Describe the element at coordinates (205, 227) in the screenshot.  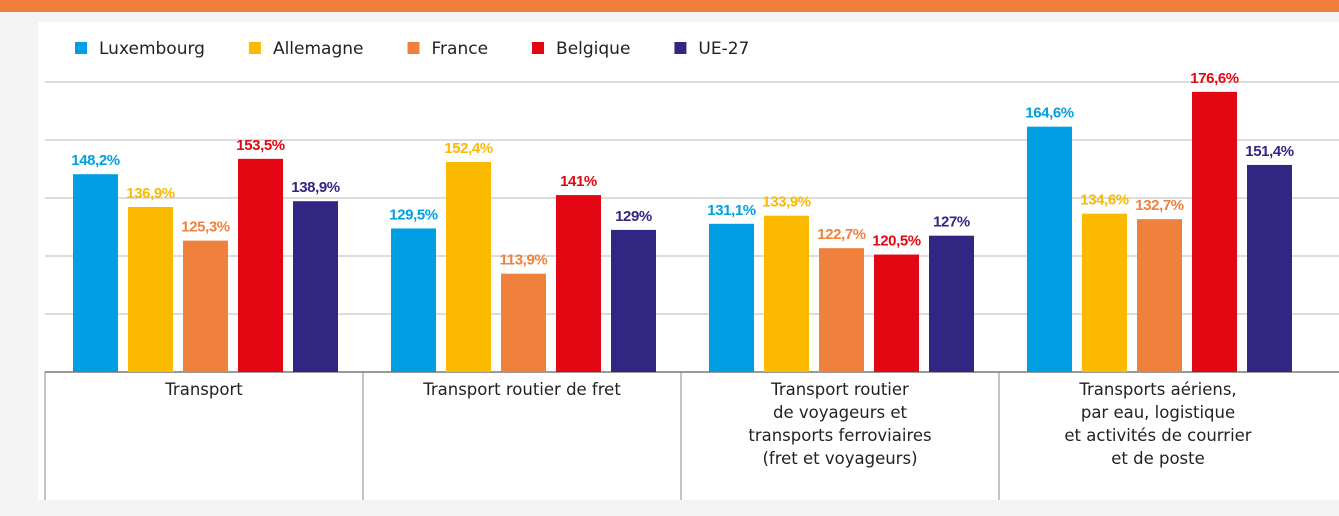
I see `value-label: 125,3%` at that location.